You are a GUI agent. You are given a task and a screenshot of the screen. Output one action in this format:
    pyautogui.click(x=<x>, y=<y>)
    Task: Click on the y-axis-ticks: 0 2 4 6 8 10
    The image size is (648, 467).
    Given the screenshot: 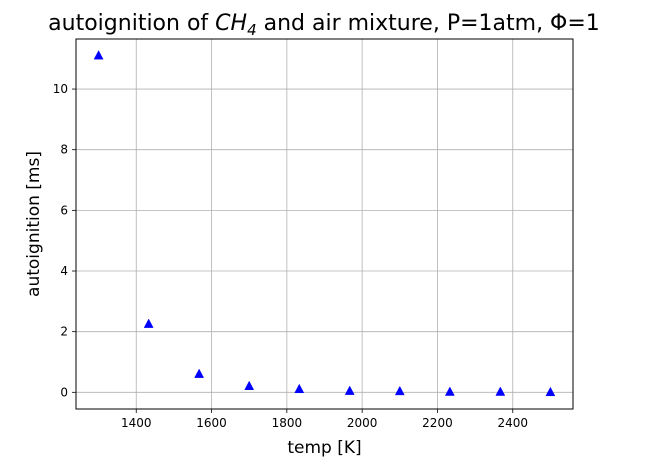 What is the action you would take?
    pyautogui.click(x=64, y=240)
    